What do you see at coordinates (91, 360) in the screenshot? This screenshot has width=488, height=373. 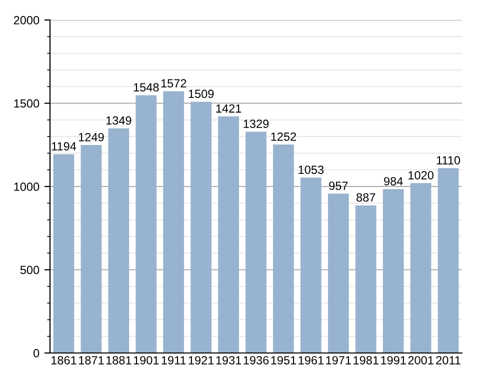 I see `x-tick-label: 1871` at bounding box center [91, 360].